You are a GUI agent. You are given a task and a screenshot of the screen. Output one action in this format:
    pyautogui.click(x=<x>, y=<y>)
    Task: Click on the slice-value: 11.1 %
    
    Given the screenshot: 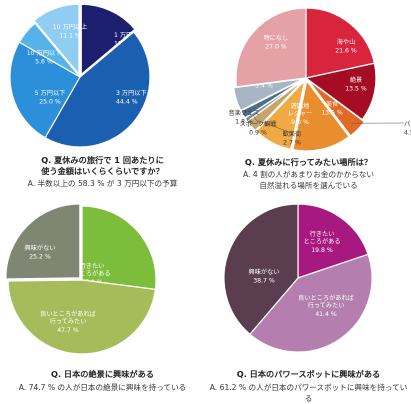 What is the action you would take?
    pyautogui.click(x=70, y=35)
    